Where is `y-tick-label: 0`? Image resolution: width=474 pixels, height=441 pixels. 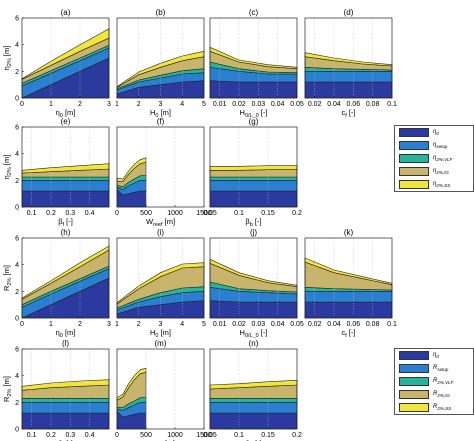
y-tick-label: 0 is located at coordinates (17, 99).